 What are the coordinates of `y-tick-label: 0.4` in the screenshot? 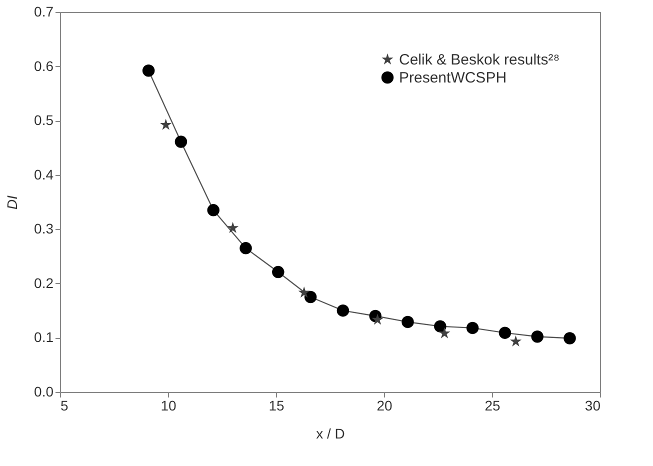 It's located at (44, 174).